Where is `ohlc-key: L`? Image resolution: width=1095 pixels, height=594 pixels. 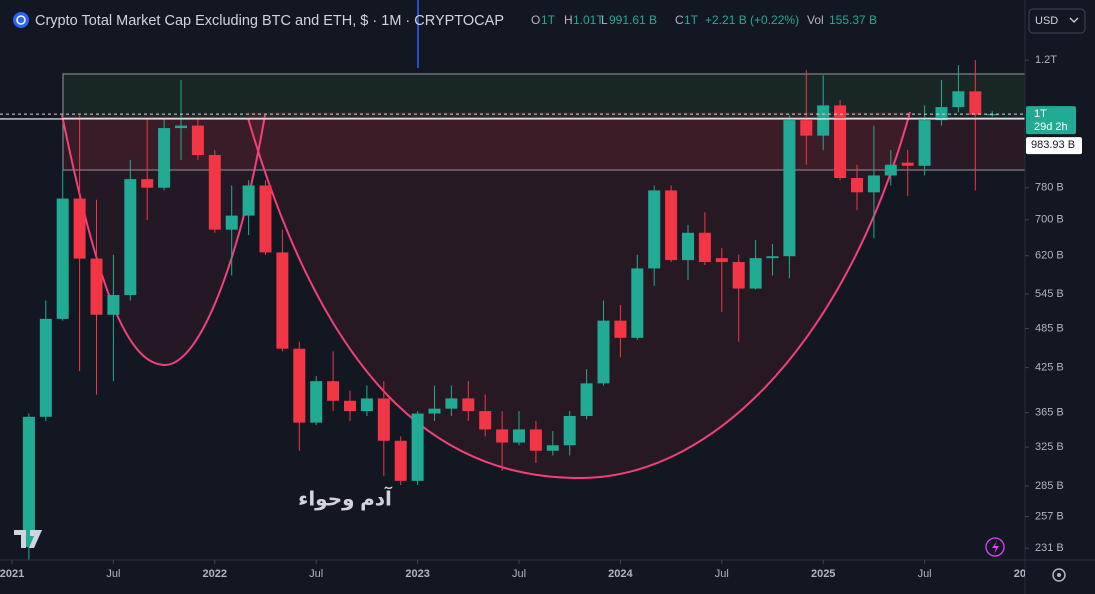 ohlc-key: L is located at coordinates (604, 20).